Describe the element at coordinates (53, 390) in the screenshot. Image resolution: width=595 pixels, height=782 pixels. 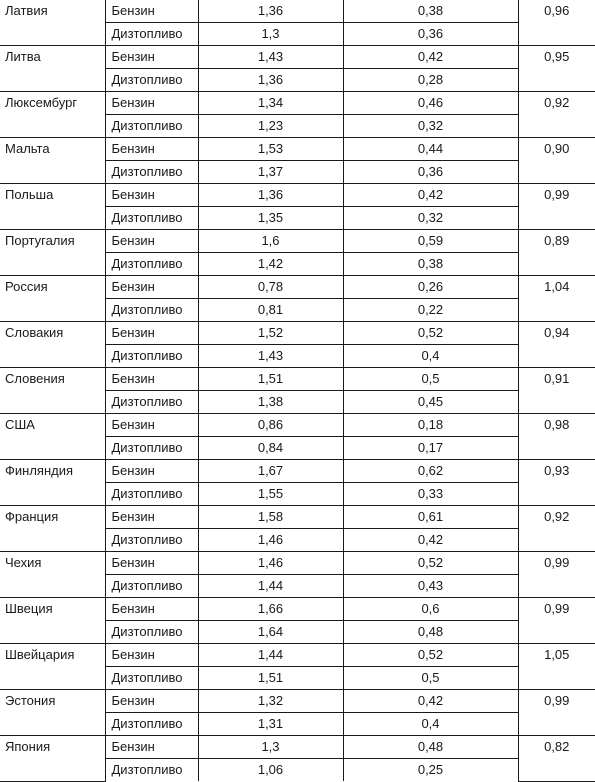
I see `country-cell: Словения` at that location.